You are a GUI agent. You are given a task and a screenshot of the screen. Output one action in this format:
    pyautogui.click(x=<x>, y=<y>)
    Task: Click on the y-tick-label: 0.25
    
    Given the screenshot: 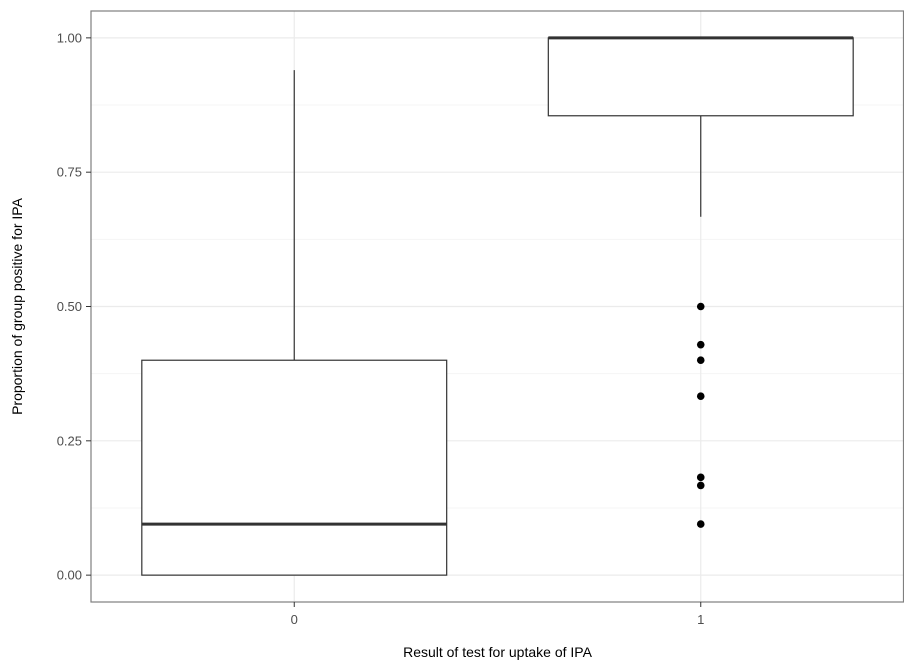 What is the action you would take?
    pyautogui.click(x=69, y=440)
    